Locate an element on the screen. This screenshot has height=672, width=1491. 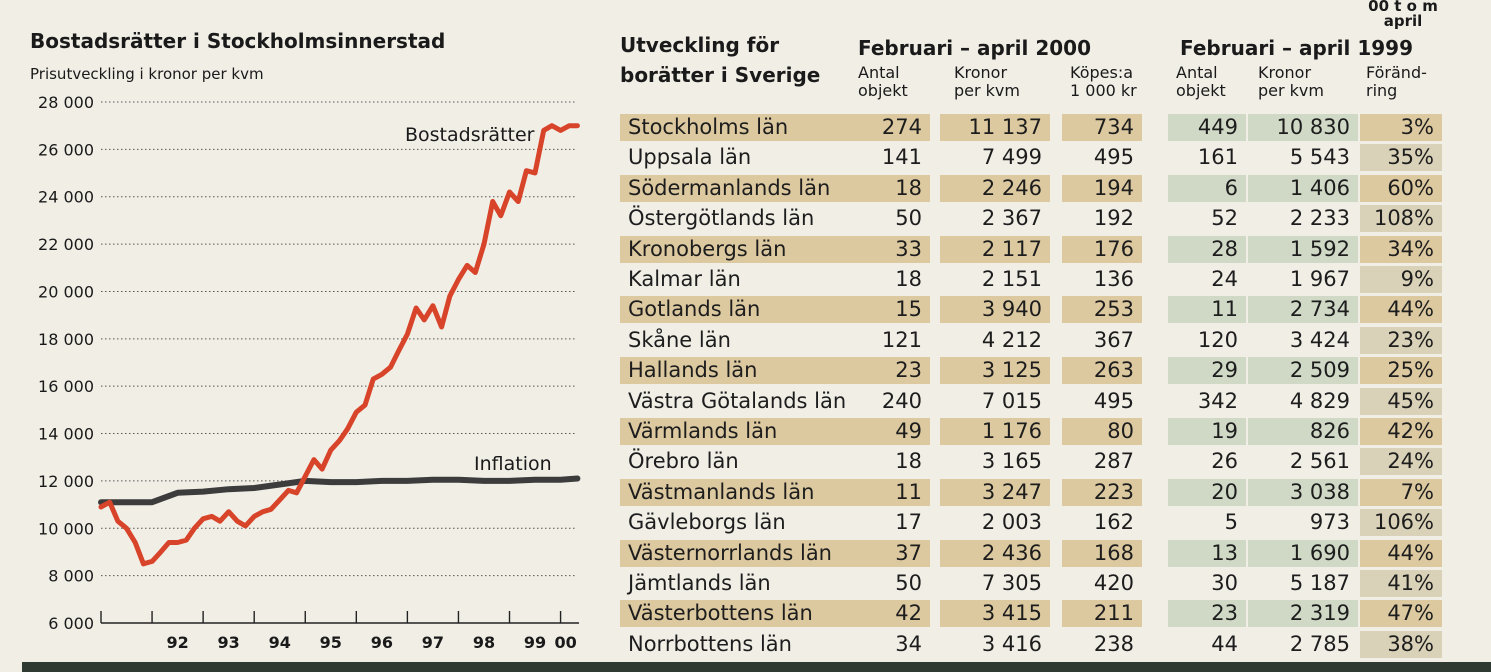
y-tick-label: 6 000 is located at coordinates (71, 623).